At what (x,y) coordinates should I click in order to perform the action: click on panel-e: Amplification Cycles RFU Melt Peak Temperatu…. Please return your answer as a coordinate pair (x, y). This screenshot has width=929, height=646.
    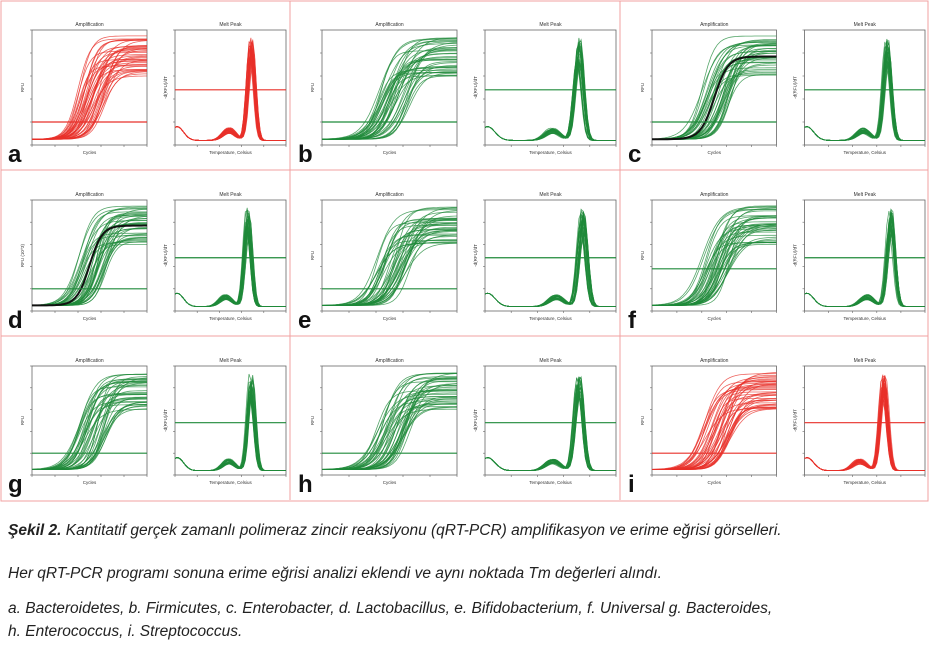
    Looking at the image, I should click on (457, 263).